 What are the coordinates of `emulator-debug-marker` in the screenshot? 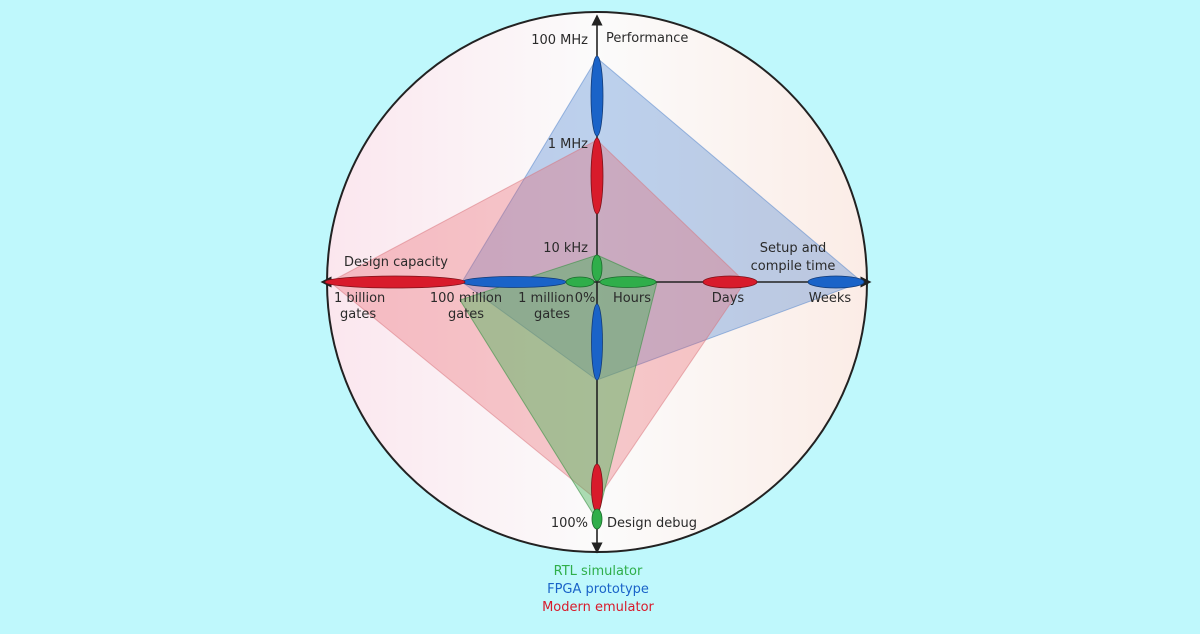 It's located at (597, 488).